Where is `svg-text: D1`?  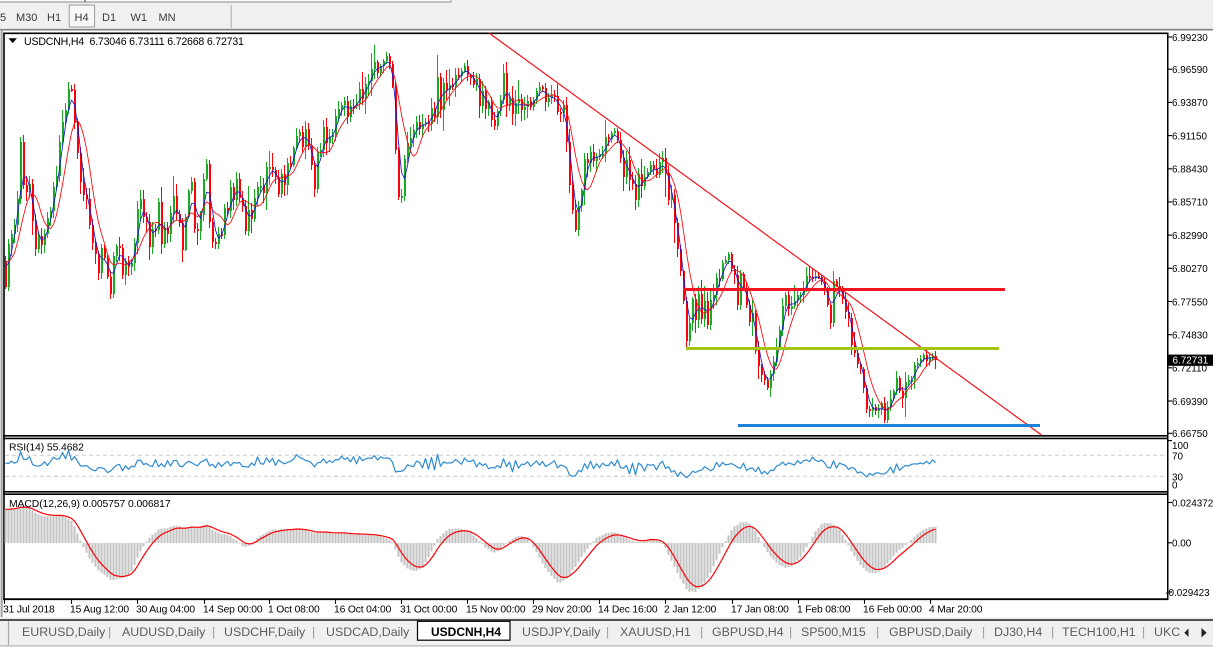
svg-text: D1 is located at coordinates (109, 18).